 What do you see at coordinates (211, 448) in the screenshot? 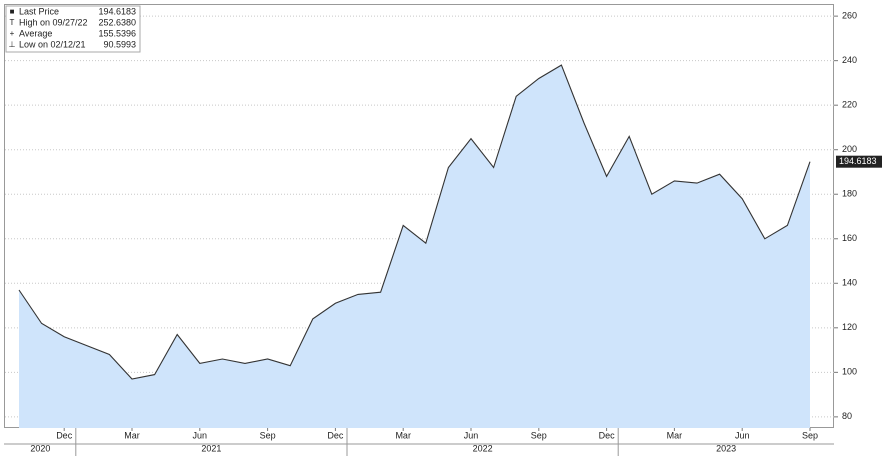
I see `year-label: 2021` at bounding box center [211, 448].